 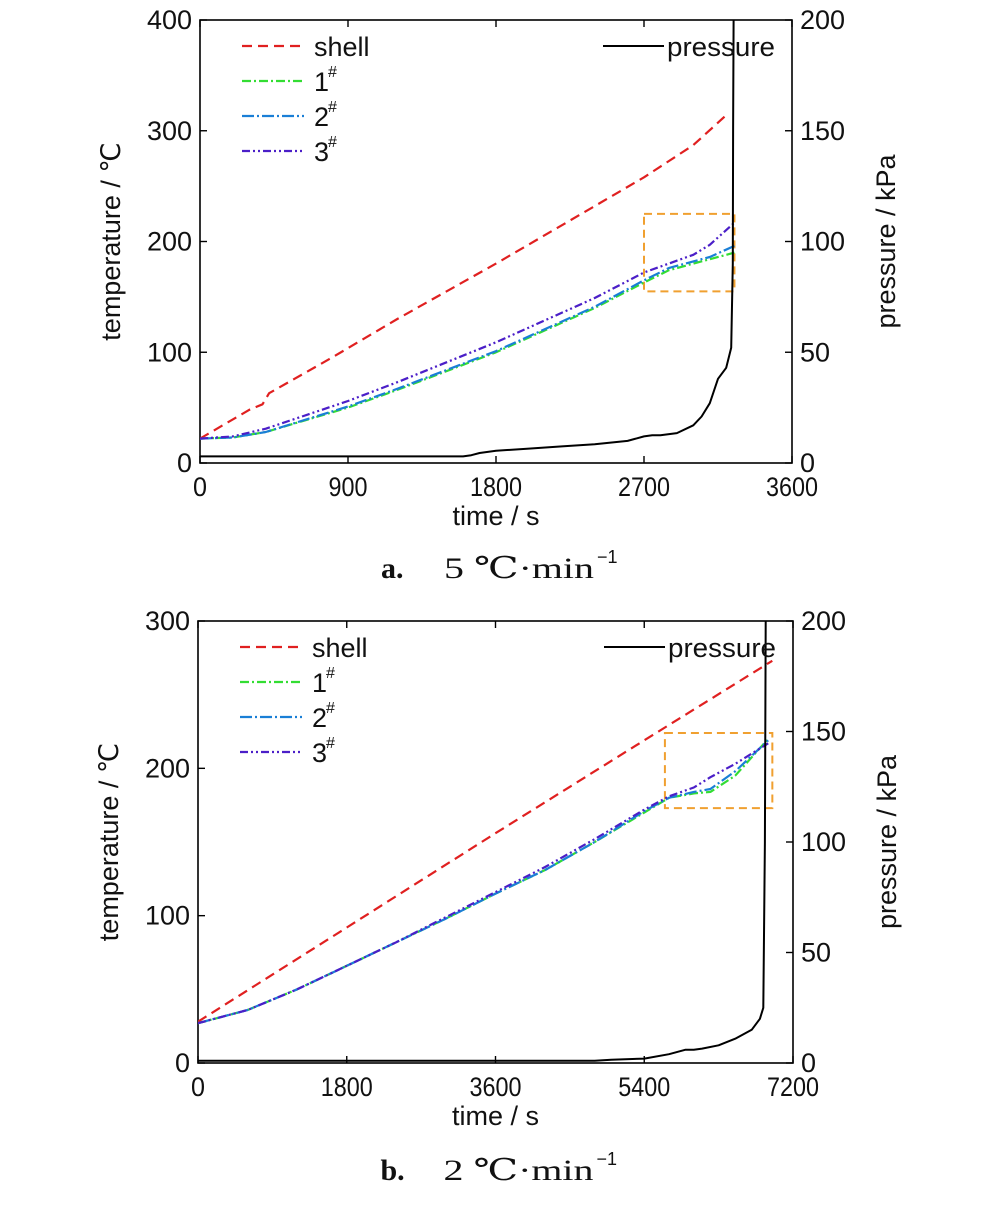 I want to click on caption-text: 2 ℃·min, so click(x=519, y=1170).